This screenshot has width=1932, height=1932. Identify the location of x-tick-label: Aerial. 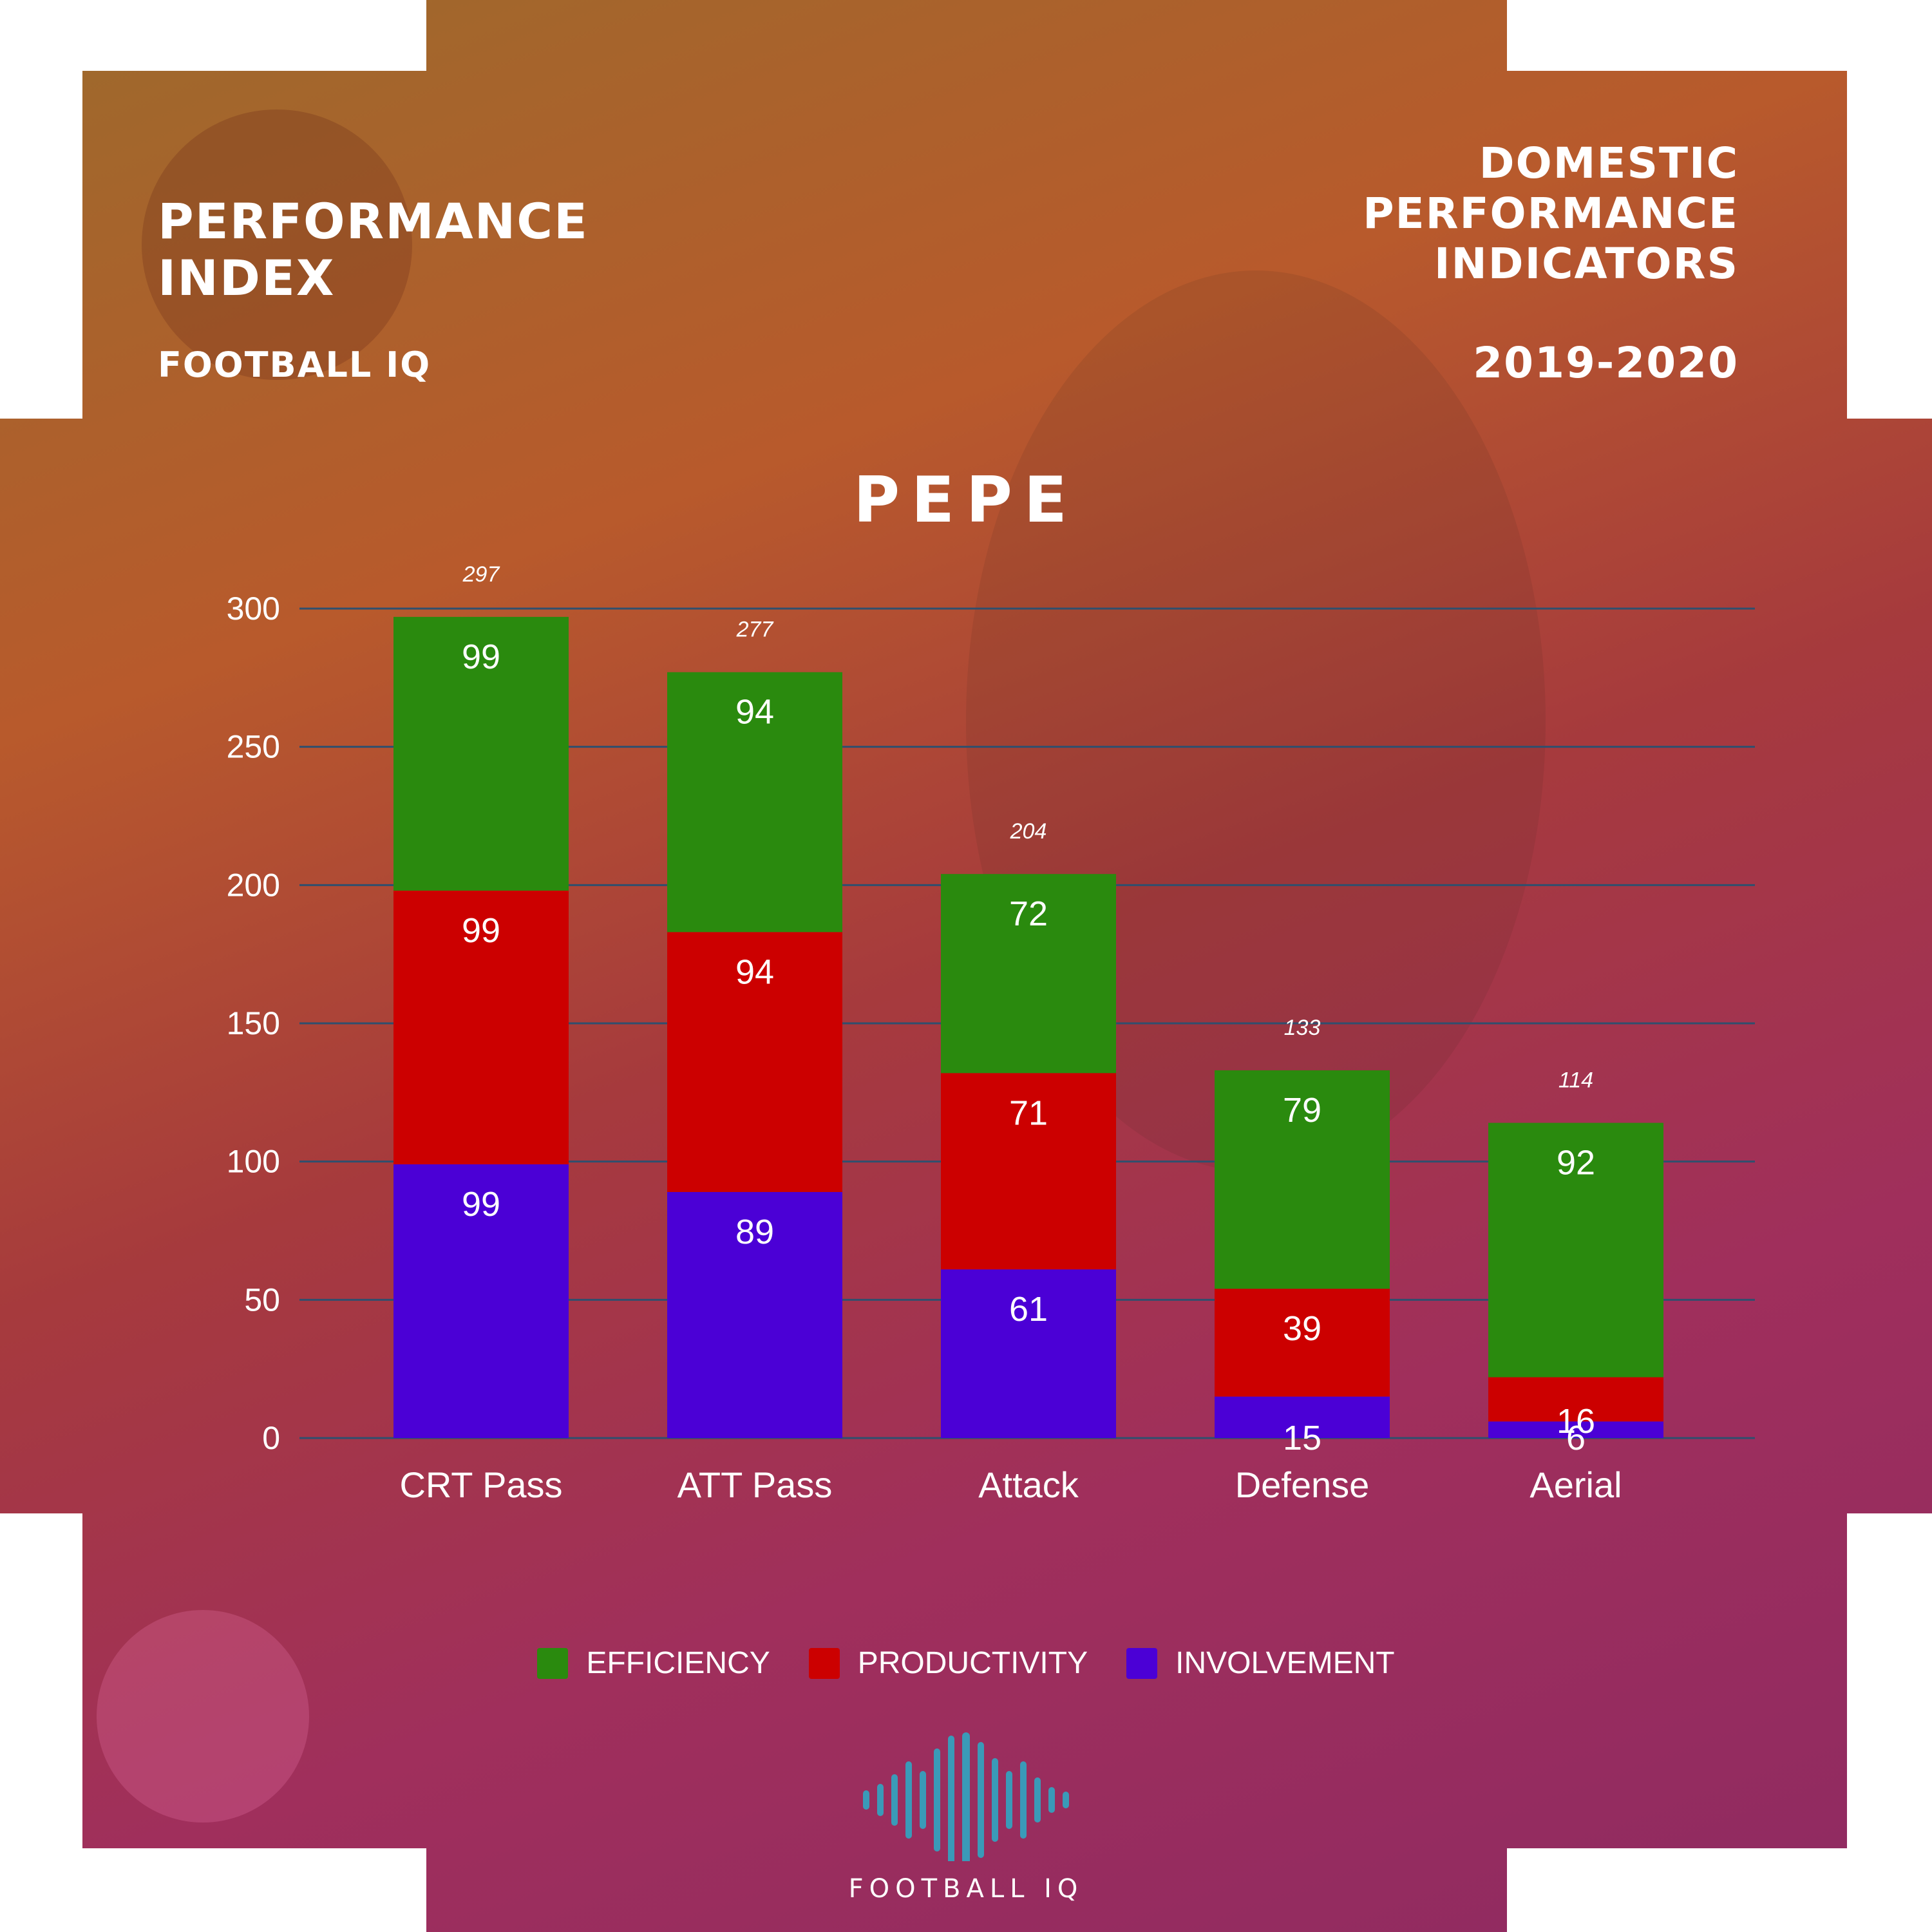
(1576, 1484).